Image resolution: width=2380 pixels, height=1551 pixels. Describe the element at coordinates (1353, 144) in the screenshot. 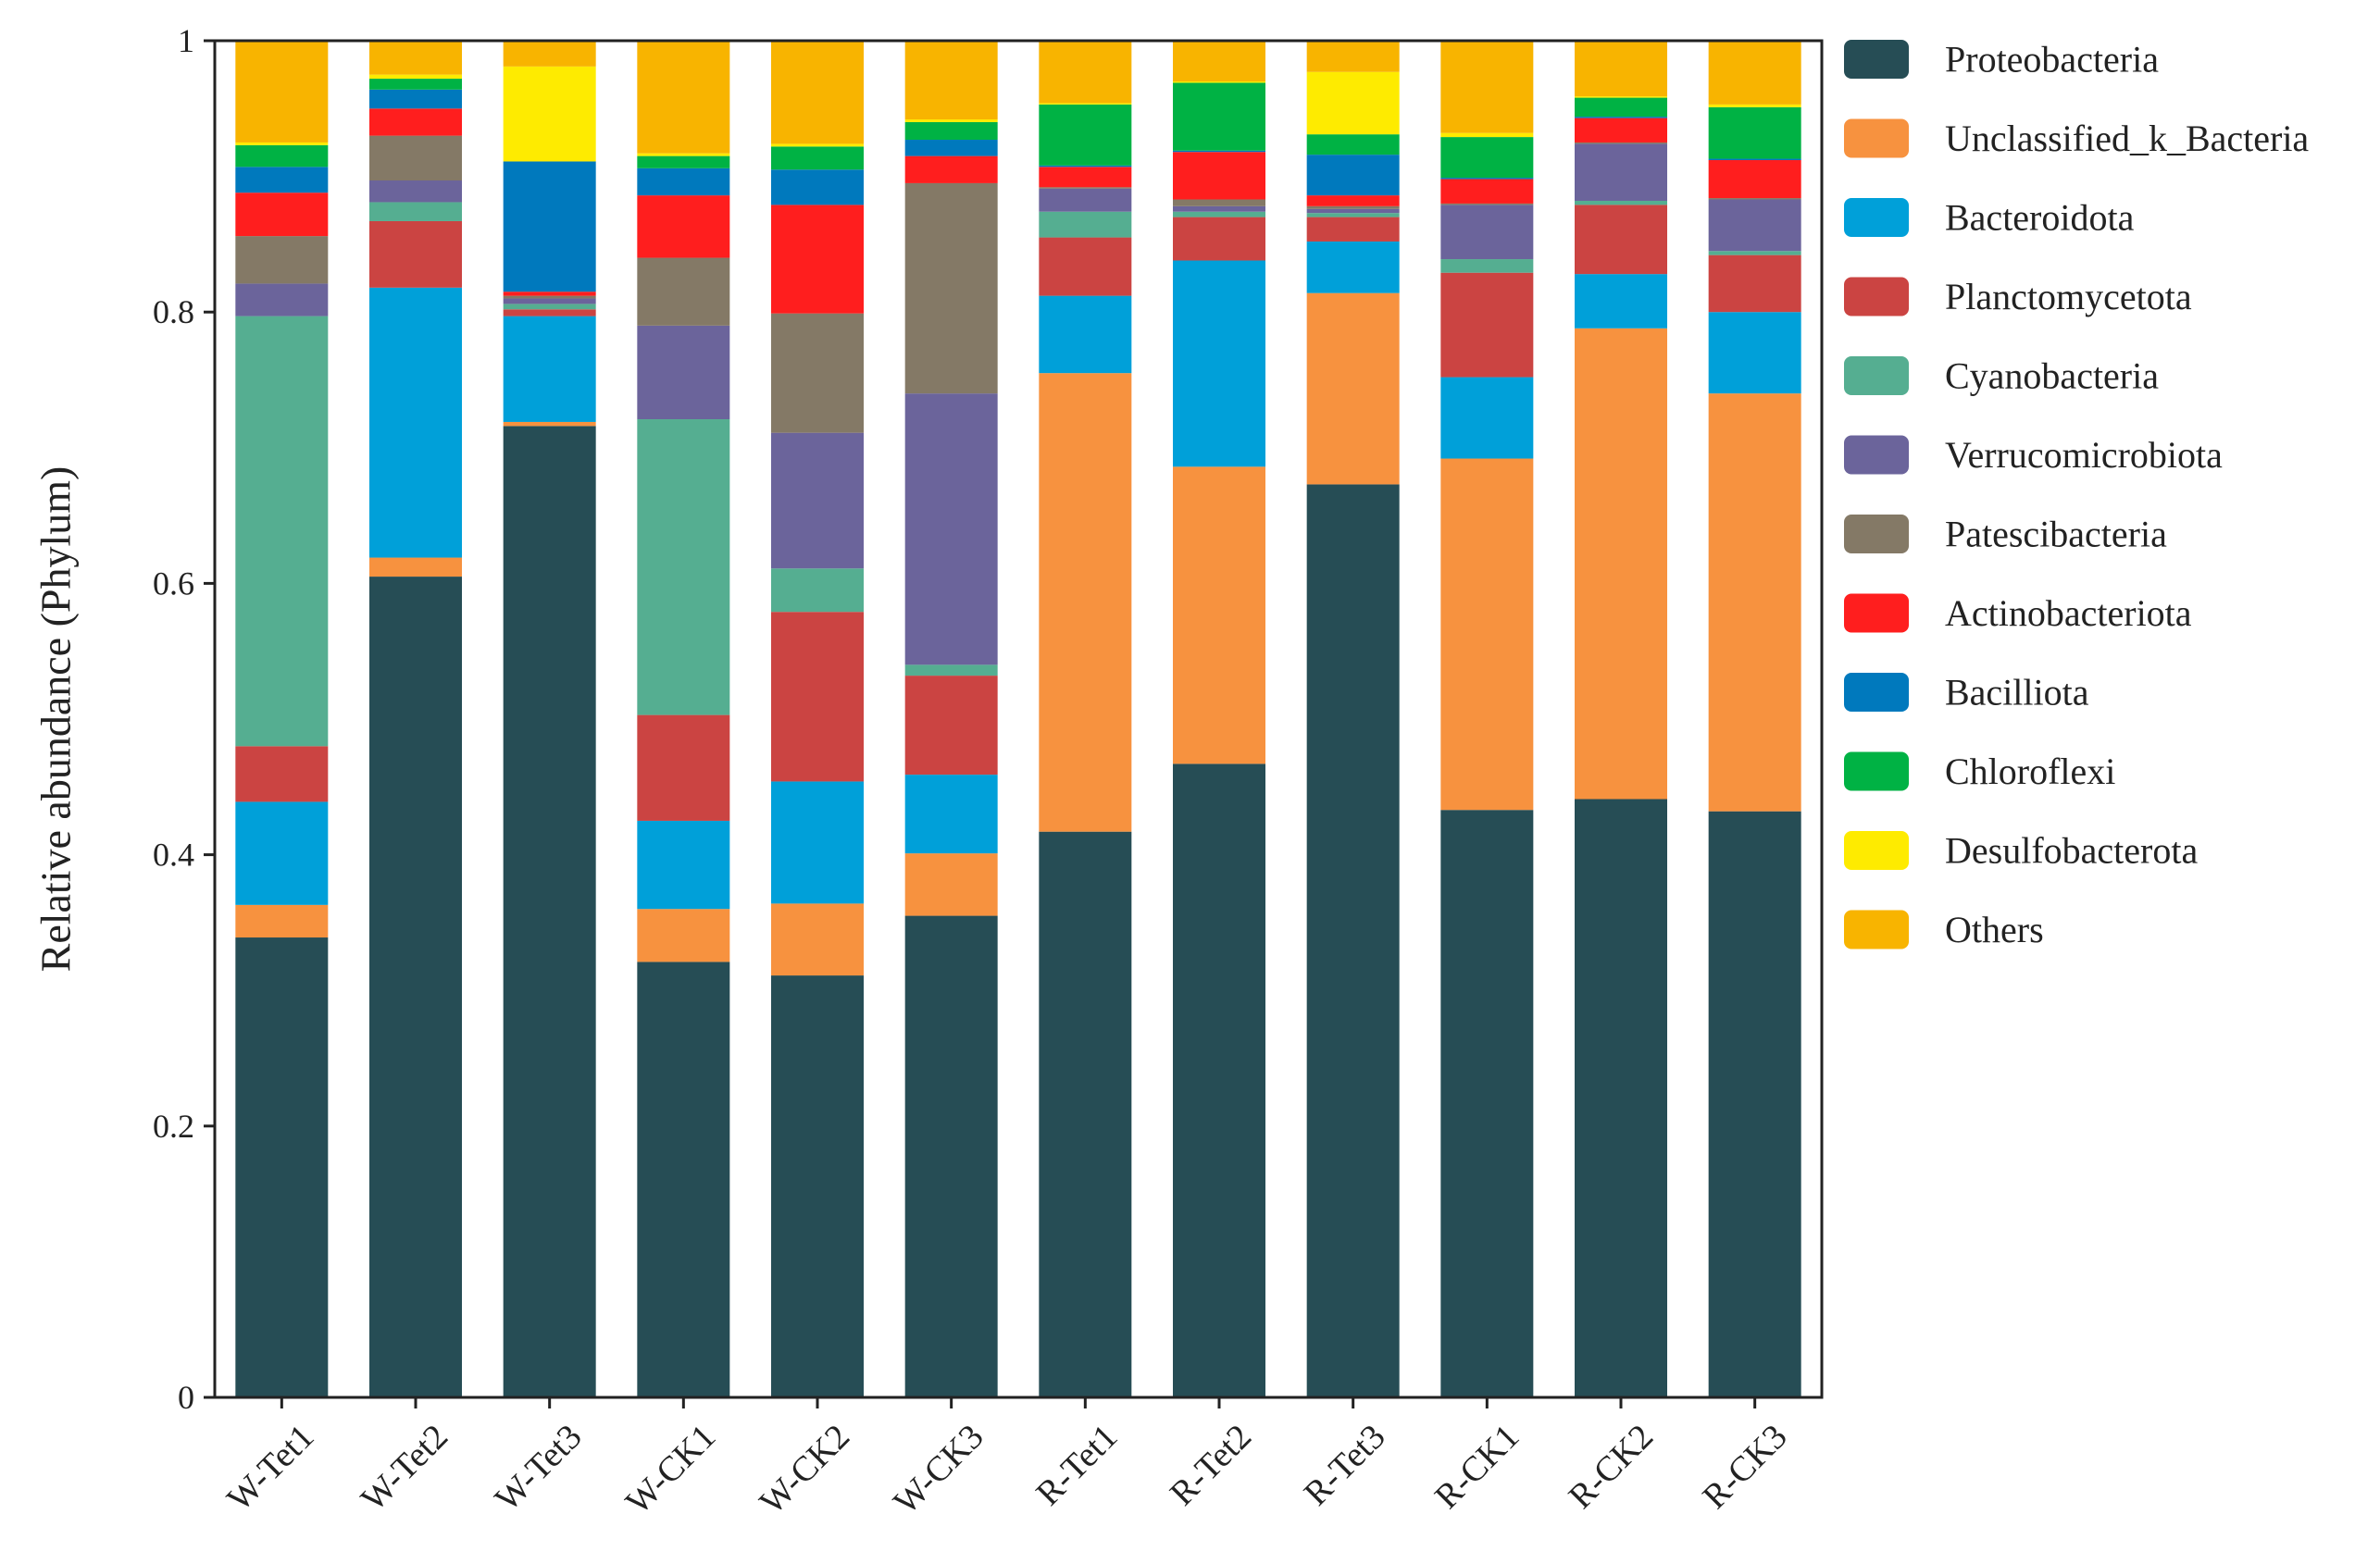

I see `bar-segment-r-tet3-chloroflexi` at that location.